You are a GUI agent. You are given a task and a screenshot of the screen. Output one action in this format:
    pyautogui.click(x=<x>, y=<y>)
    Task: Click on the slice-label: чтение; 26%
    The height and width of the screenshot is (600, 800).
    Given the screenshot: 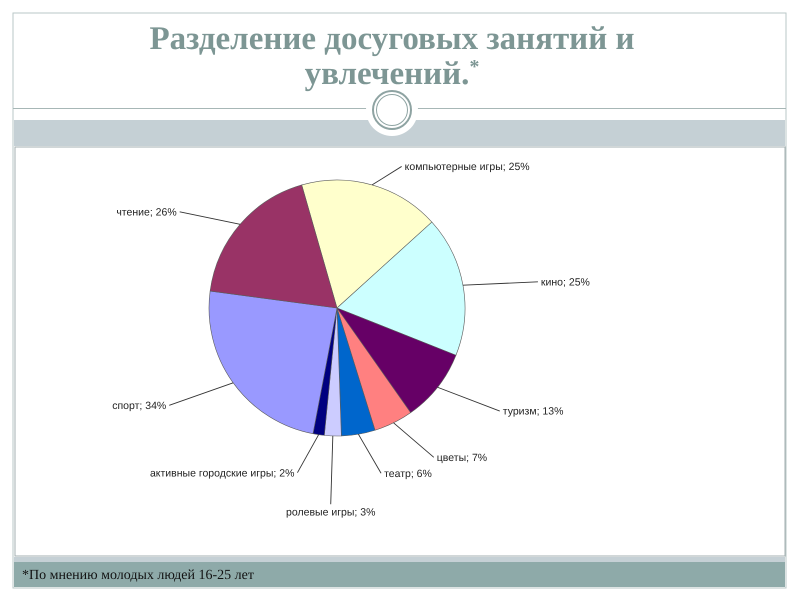 What is the action you would take?
    pyautogui.click(x=146, y=212)
    